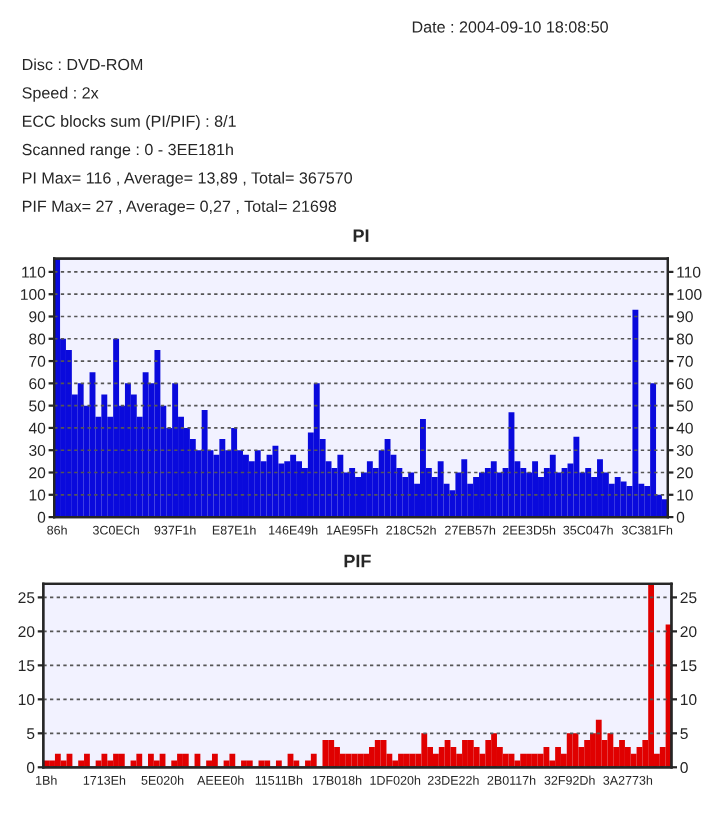 This screenshot has height=834, width=722. What do you see at coordinates (187, 179) in the screenshot?
I see `text: PI Max= 116 , Average= 13,89 , Total= 367570` at bounding box center [187, 179].